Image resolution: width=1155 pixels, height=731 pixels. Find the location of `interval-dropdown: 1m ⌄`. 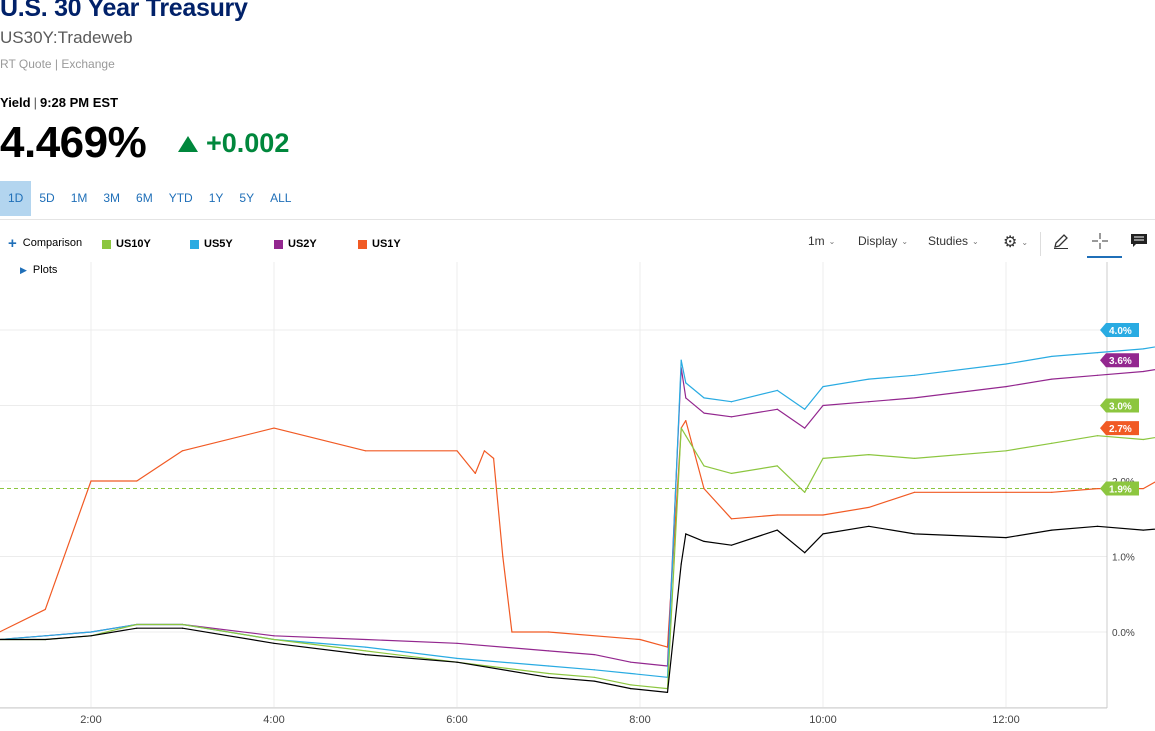

interval-dropdown: 1m ⌄ is located at coordinates (821, 241).